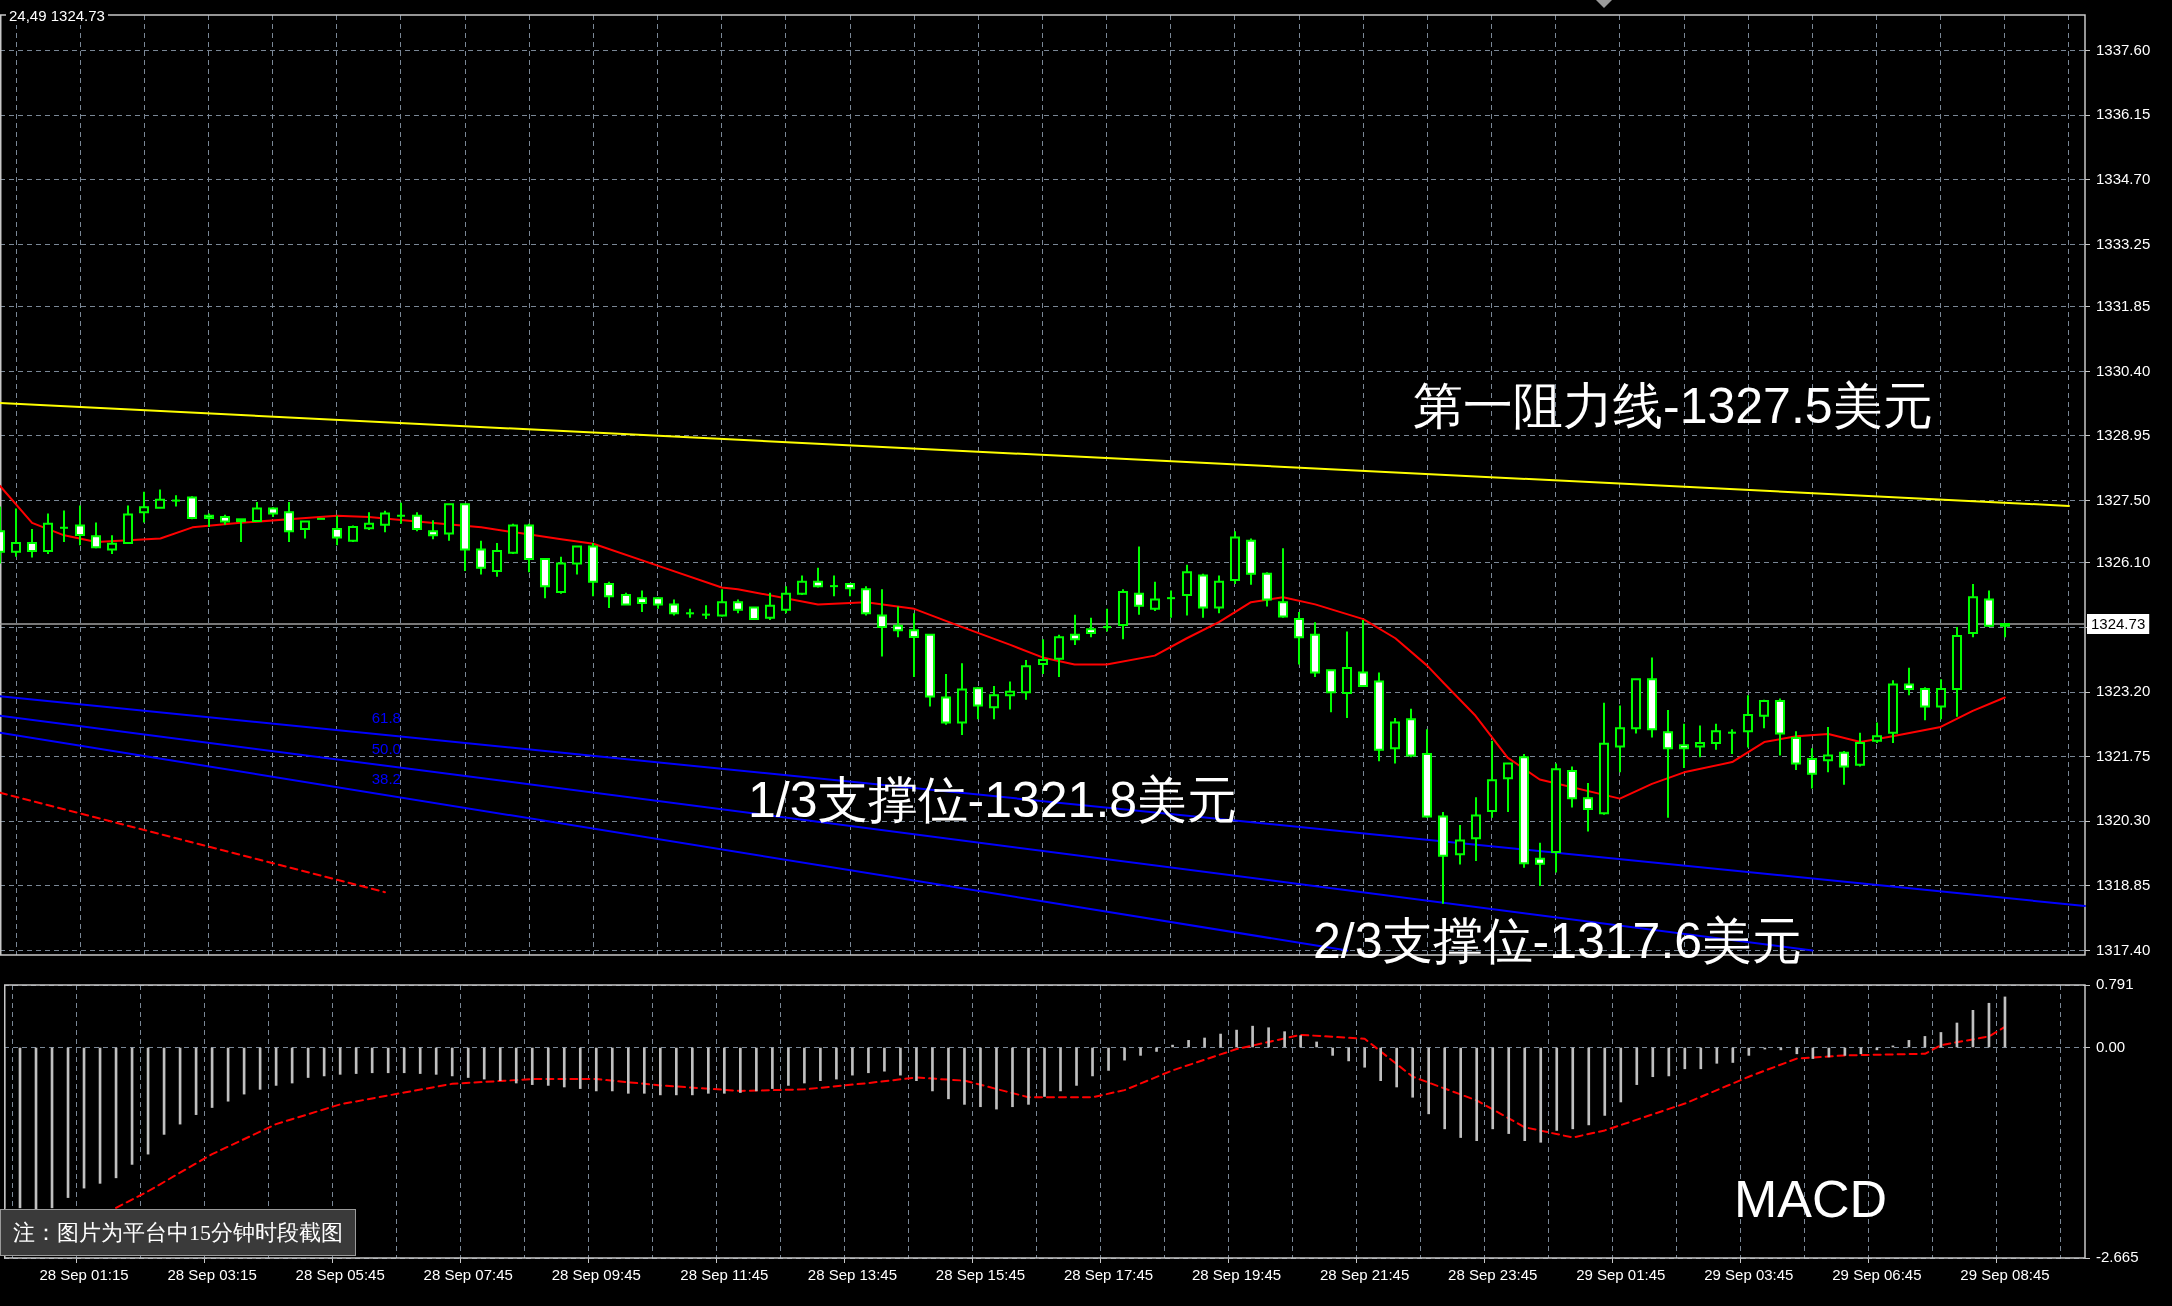 This screenshot has width=2172, height=1306. I want to click on x-tick-label: 28 Sep 19:45, so click(1236, 1275).